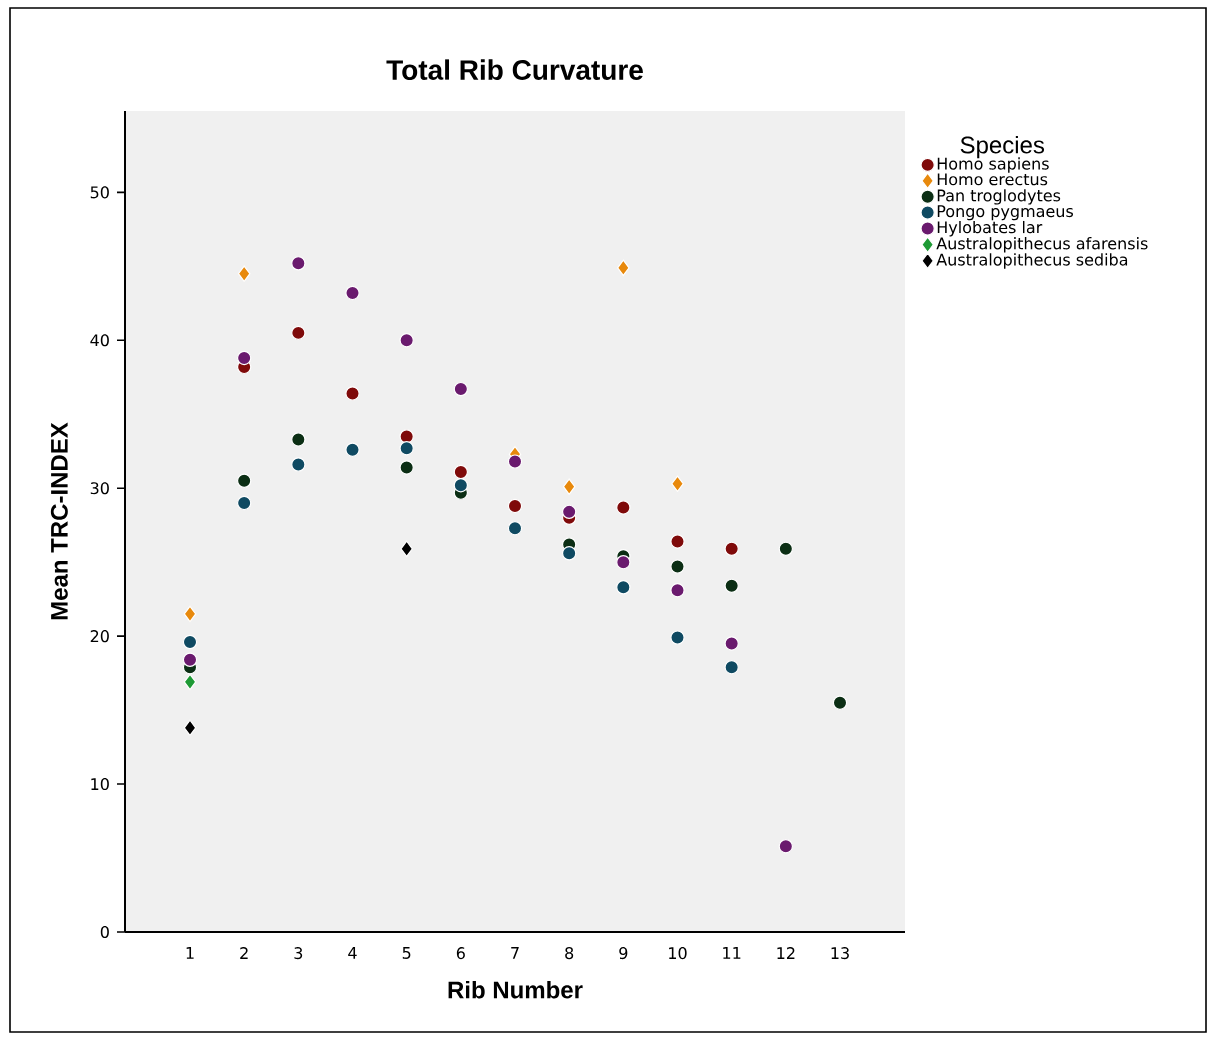  I want to click on y-tick-label: 0, so click(104, 932).